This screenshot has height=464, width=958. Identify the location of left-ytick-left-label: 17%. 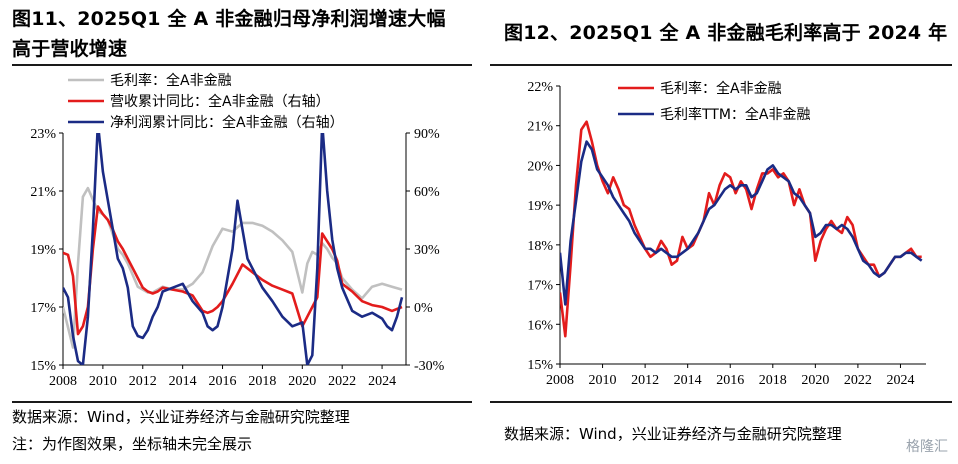
(43, 308).